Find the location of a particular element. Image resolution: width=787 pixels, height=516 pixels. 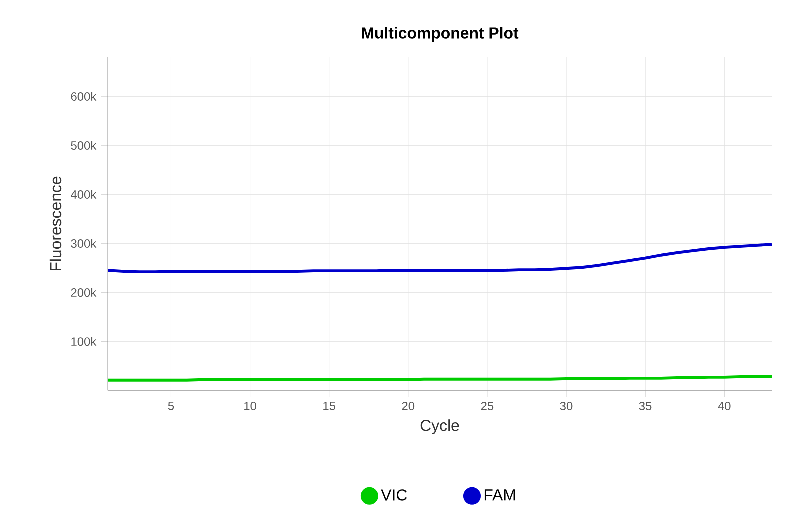

y-tick-label: 600k is located at coordinates (84, 96).